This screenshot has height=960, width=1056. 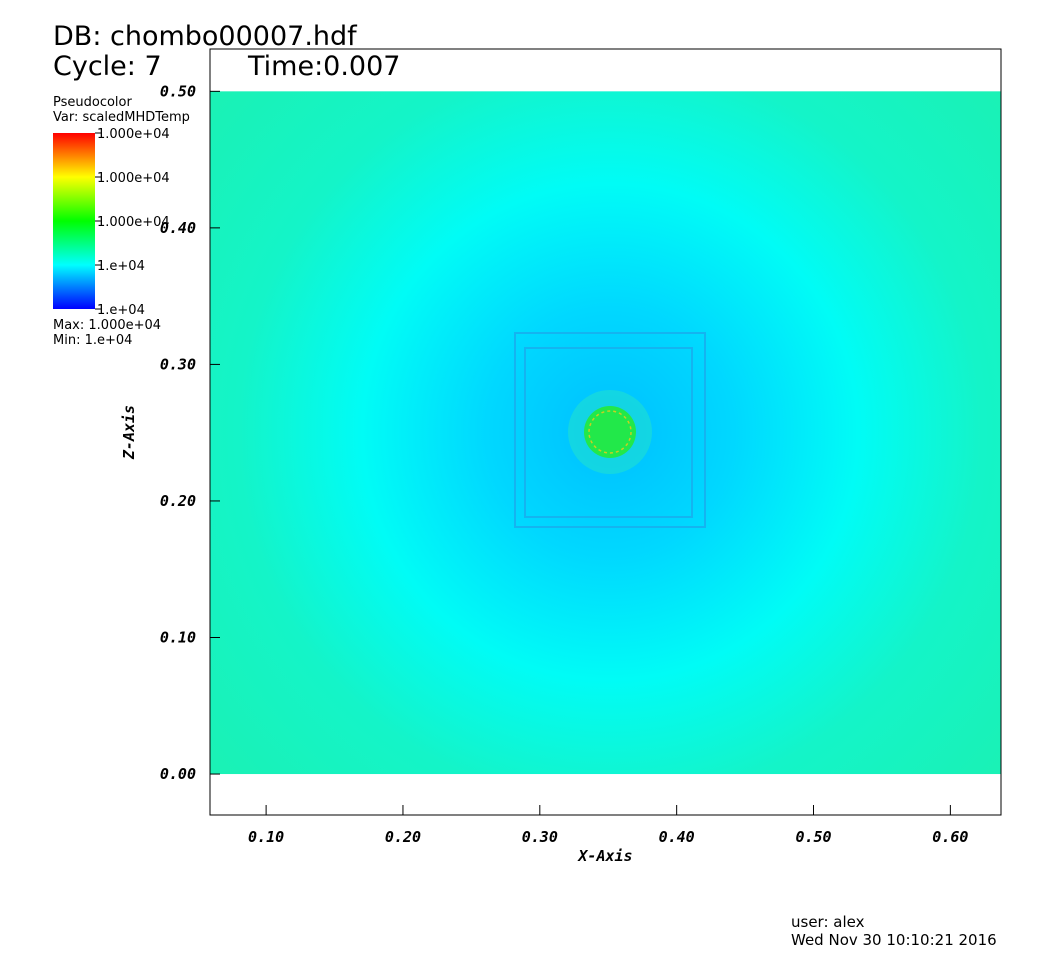 What do you see at coordinates (178, 774) in the screenshot?
I see `y-tick-label: 0.00` at bounding box center [178, 774].